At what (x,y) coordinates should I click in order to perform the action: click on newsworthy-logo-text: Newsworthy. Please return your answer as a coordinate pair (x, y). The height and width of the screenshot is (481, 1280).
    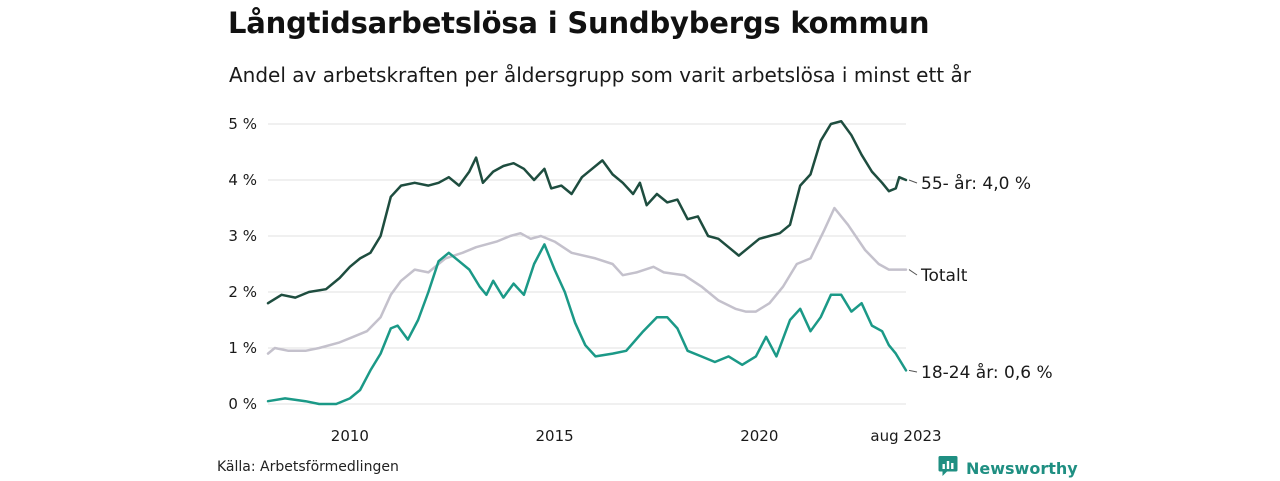
    Looking at the image, I should click on (1022, 468).